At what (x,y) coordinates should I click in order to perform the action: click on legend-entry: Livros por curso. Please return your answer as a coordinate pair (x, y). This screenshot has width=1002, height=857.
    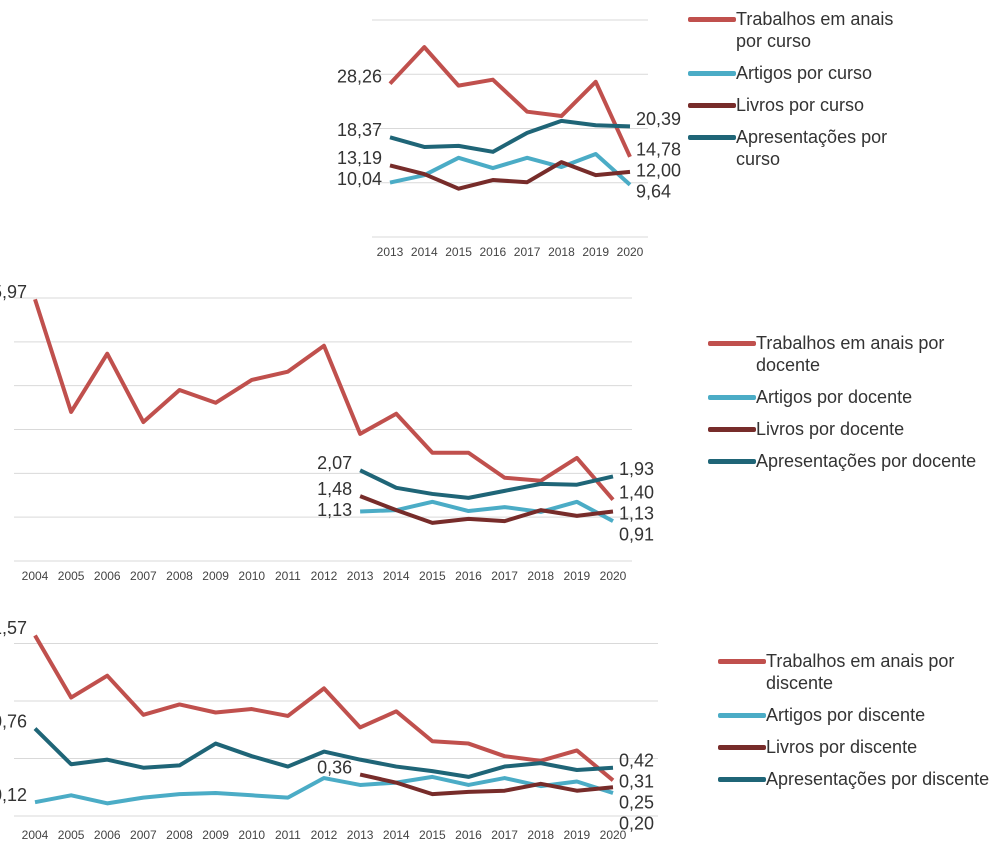
    Looking at the image, I should click on (793, 105).